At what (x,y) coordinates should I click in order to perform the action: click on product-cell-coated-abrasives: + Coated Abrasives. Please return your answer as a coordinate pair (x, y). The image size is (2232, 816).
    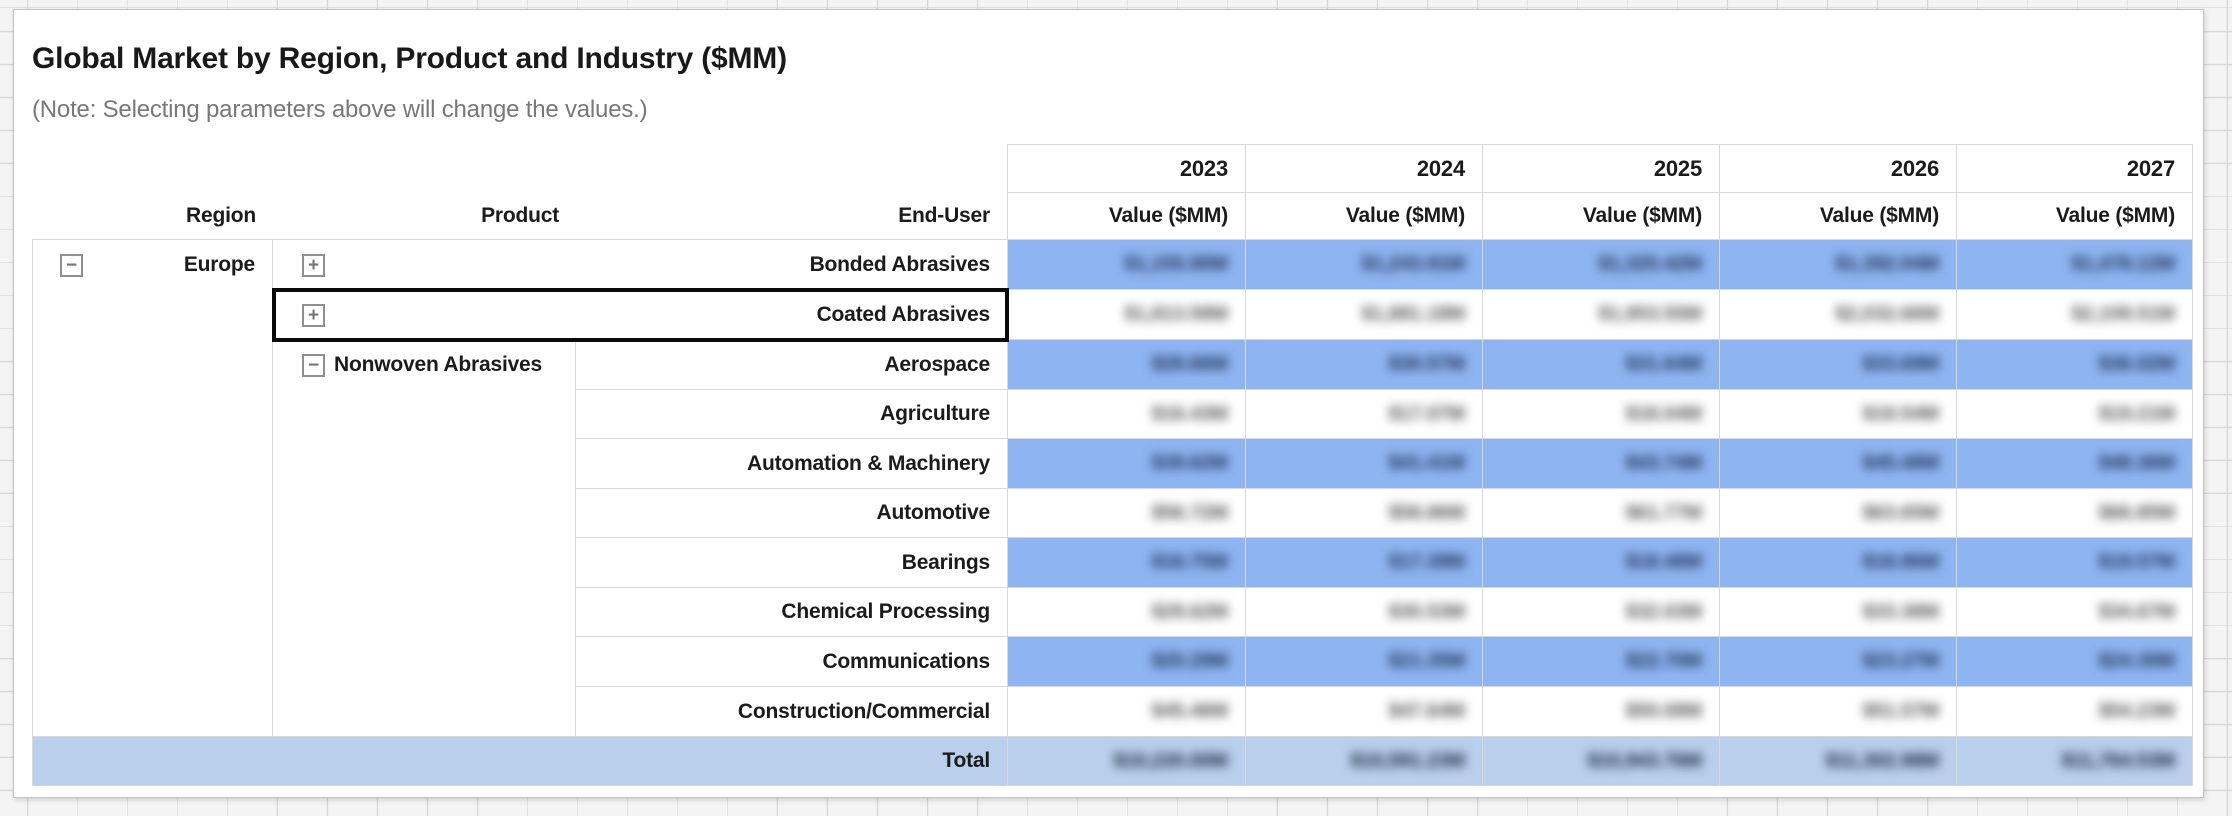
    Looking at the image, I should click on (640, 315).